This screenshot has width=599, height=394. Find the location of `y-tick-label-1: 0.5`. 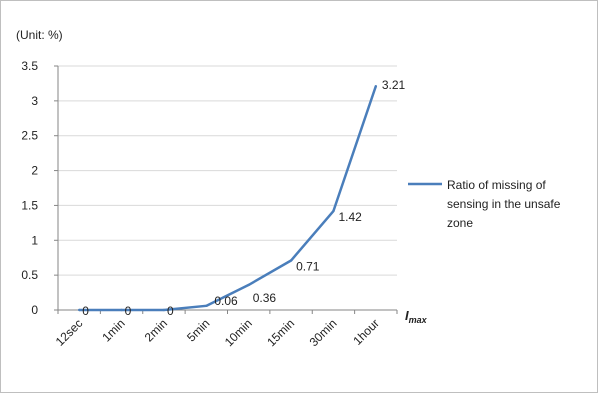

y-tick-label-1: 0.5 is located at coordinates (29, 275).